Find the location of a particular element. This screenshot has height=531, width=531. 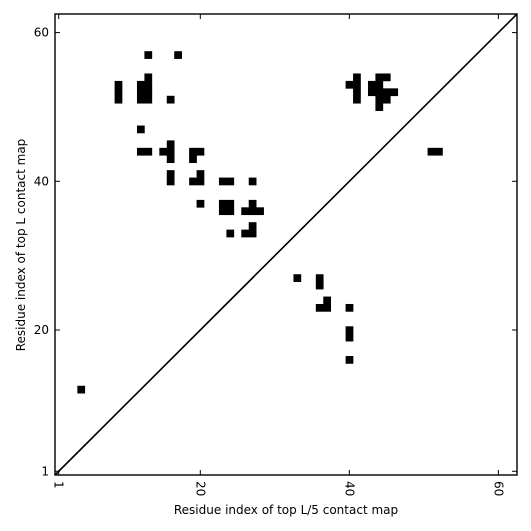

x-tick-label: 60 is located at coordinates (498, 488).